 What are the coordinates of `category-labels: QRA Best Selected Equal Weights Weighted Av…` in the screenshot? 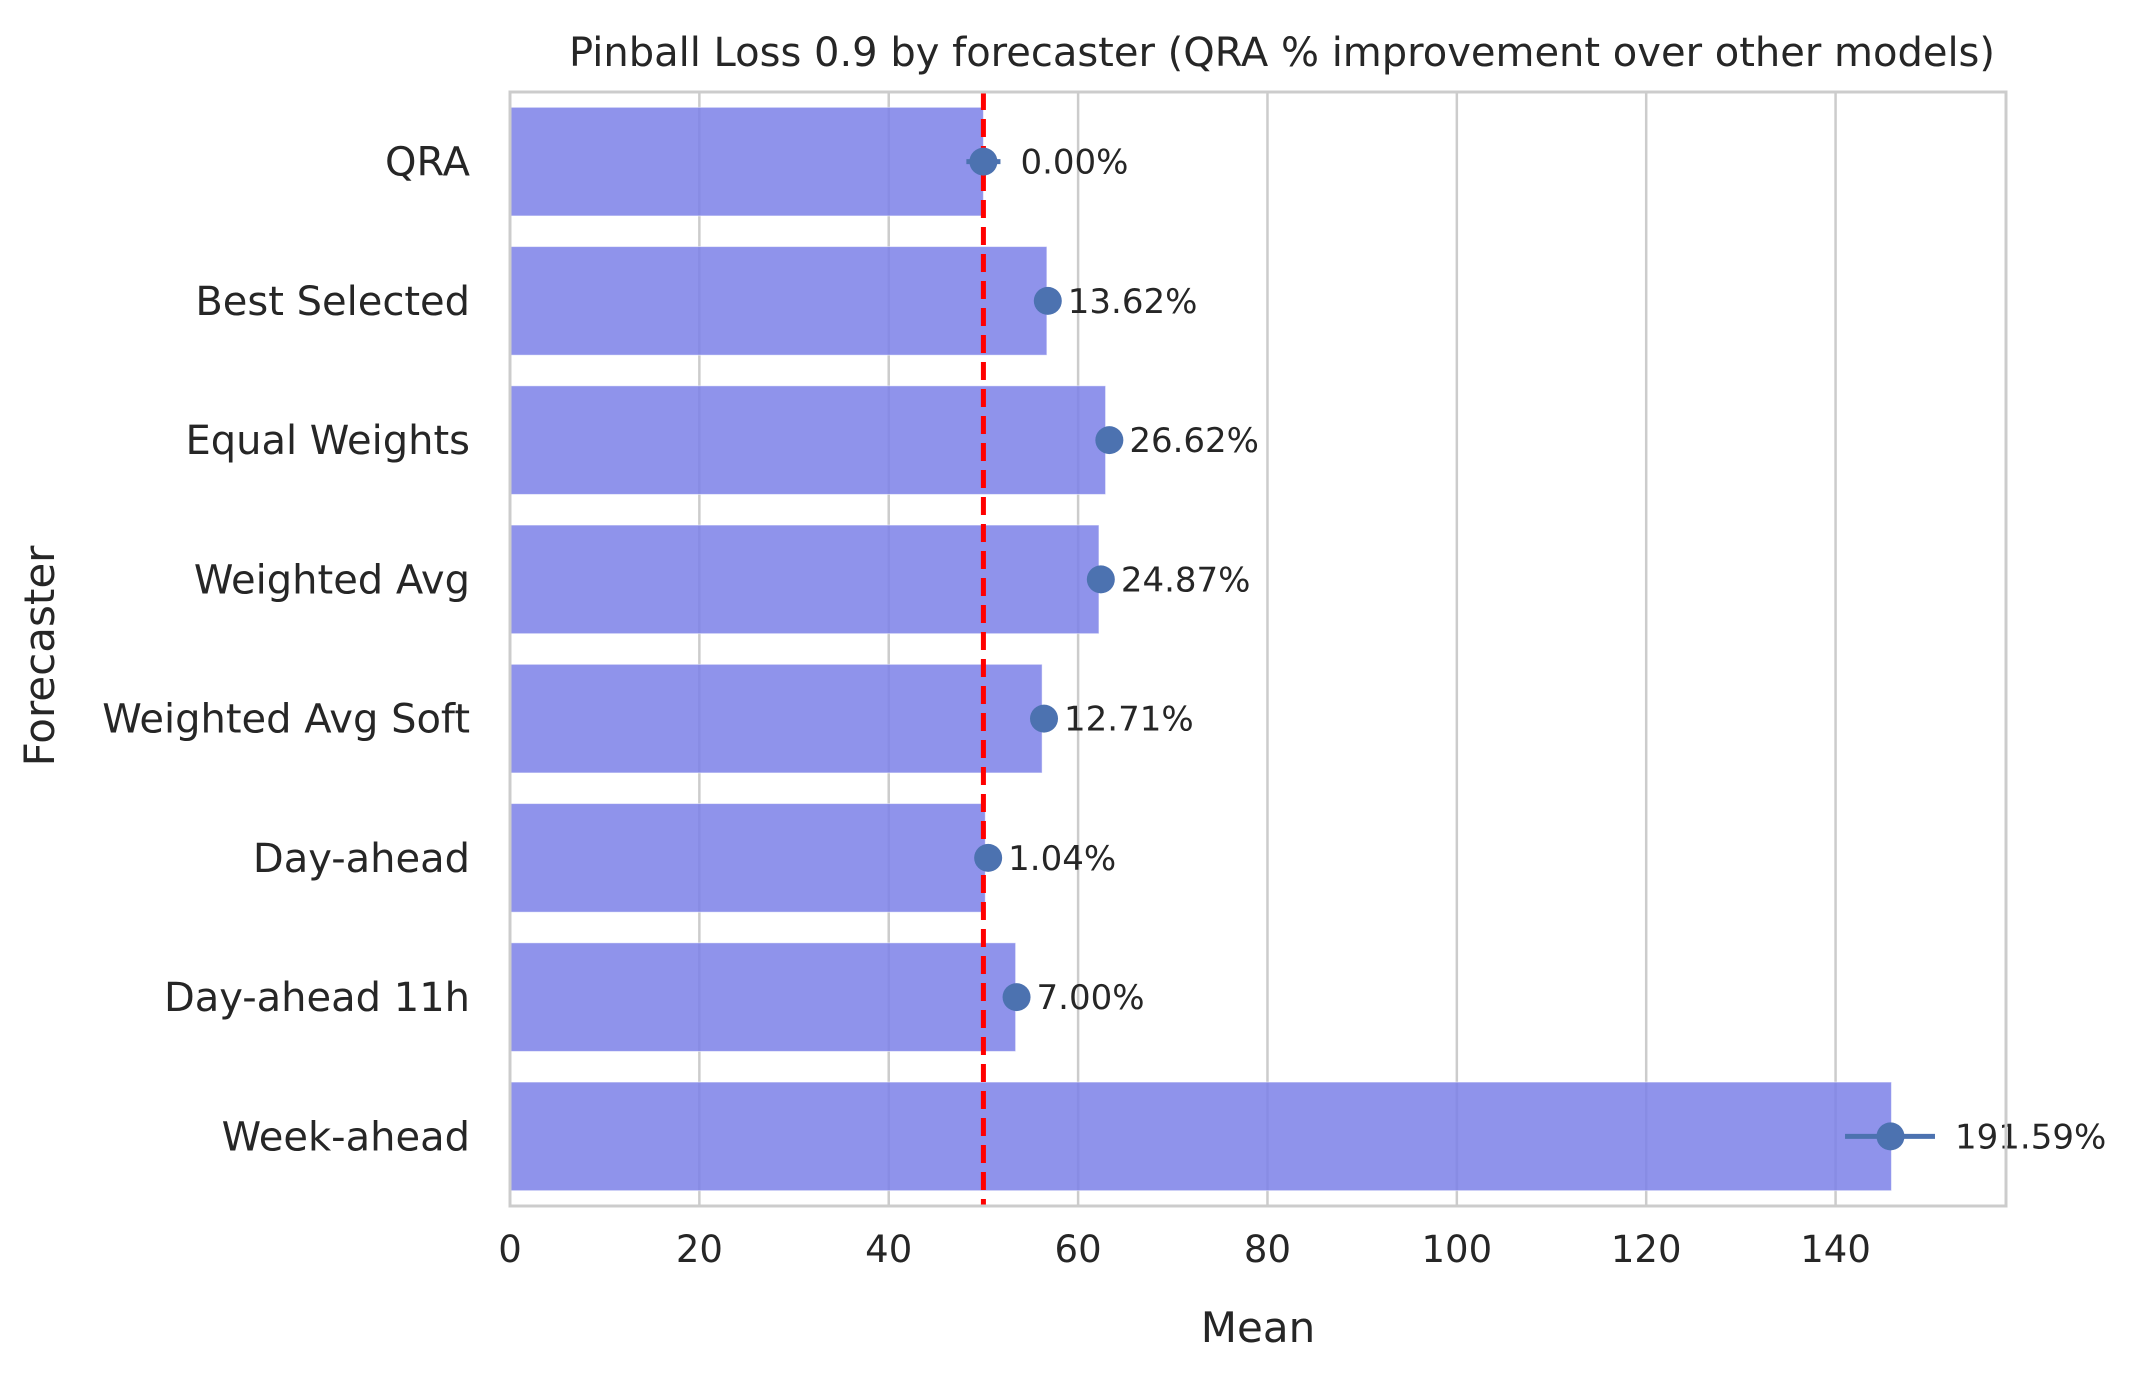 It's located at (286, 650).